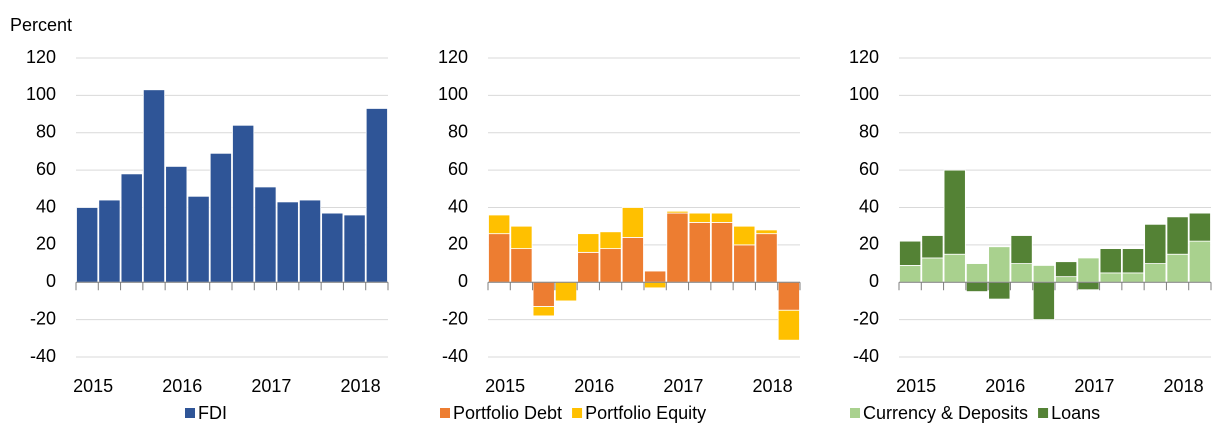 This screenshot has width=1217, height=427. Describe the element at coordinates (945, 413) in the screenshot. I see `legend-label: Currency & Deposits` at that location.